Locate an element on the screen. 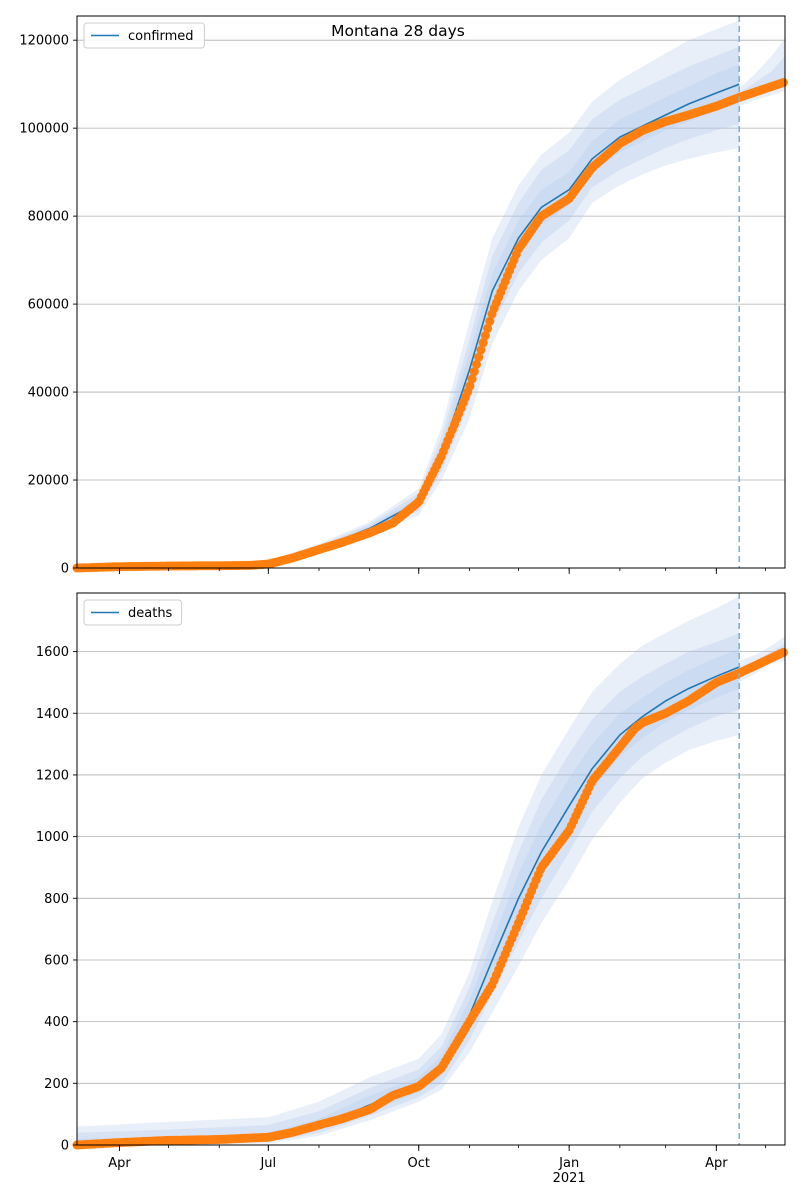 The image size is (800, 1200). legend-label: deaths is located at coordinates (150, 613).